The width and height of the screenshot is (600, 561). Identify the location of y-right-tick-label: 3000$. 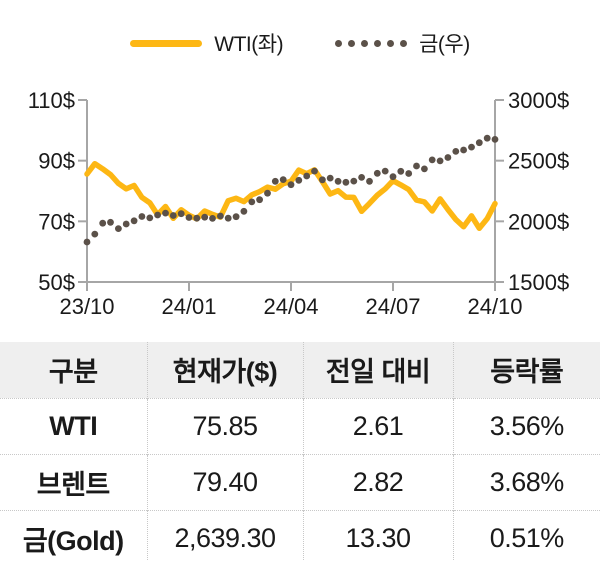
(538, 100).